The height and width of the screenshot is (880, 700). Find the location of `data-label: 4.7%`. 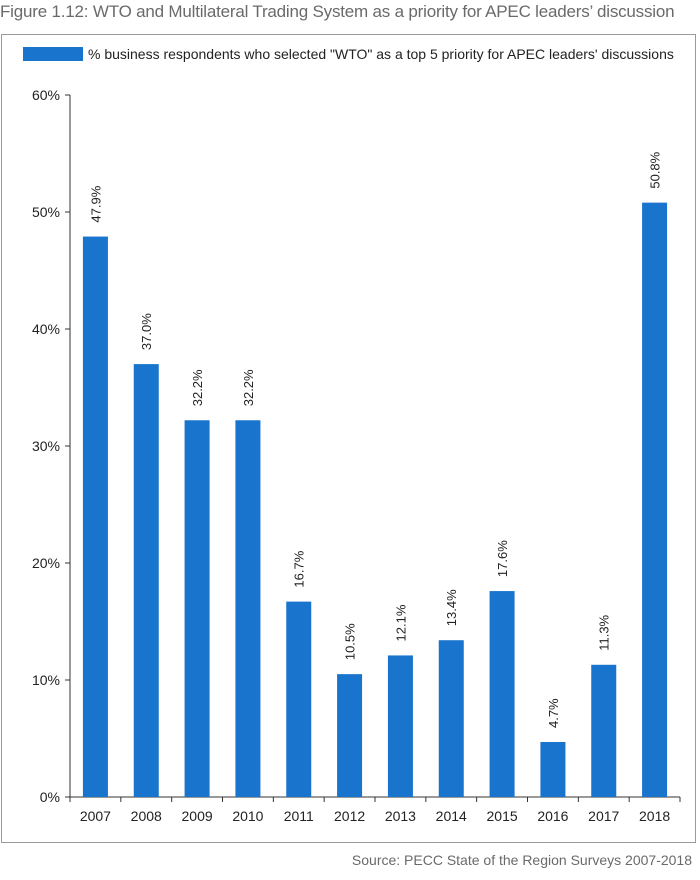

data-label: 4.7% is located at coordinates (553, 713).